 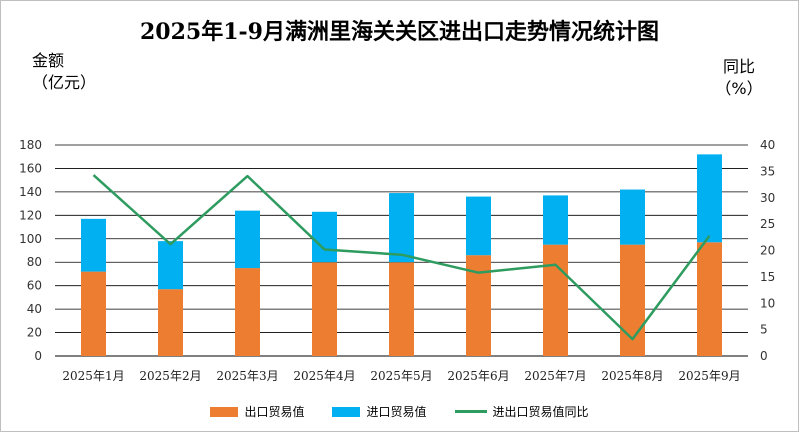 I want to click on left-axis-label-line2: （亿元）, so click(x=64, y=82).